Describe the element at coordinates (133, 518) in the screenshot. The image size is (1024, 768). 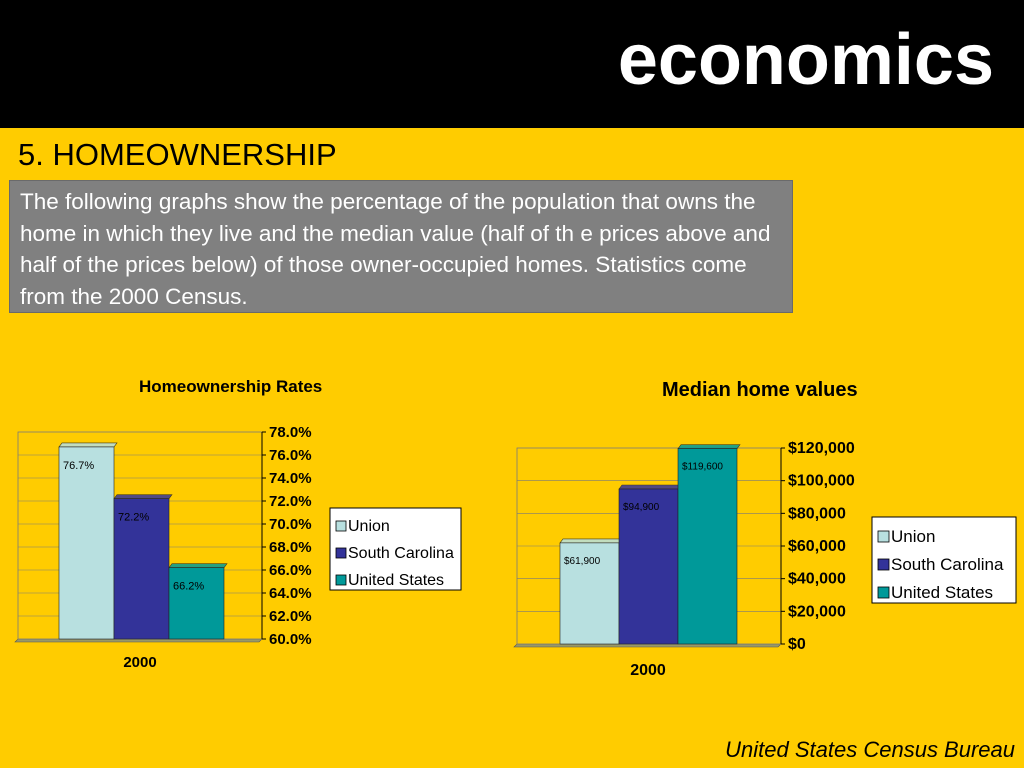
I see `data-label-south-carolina: 72.2%` at that location.